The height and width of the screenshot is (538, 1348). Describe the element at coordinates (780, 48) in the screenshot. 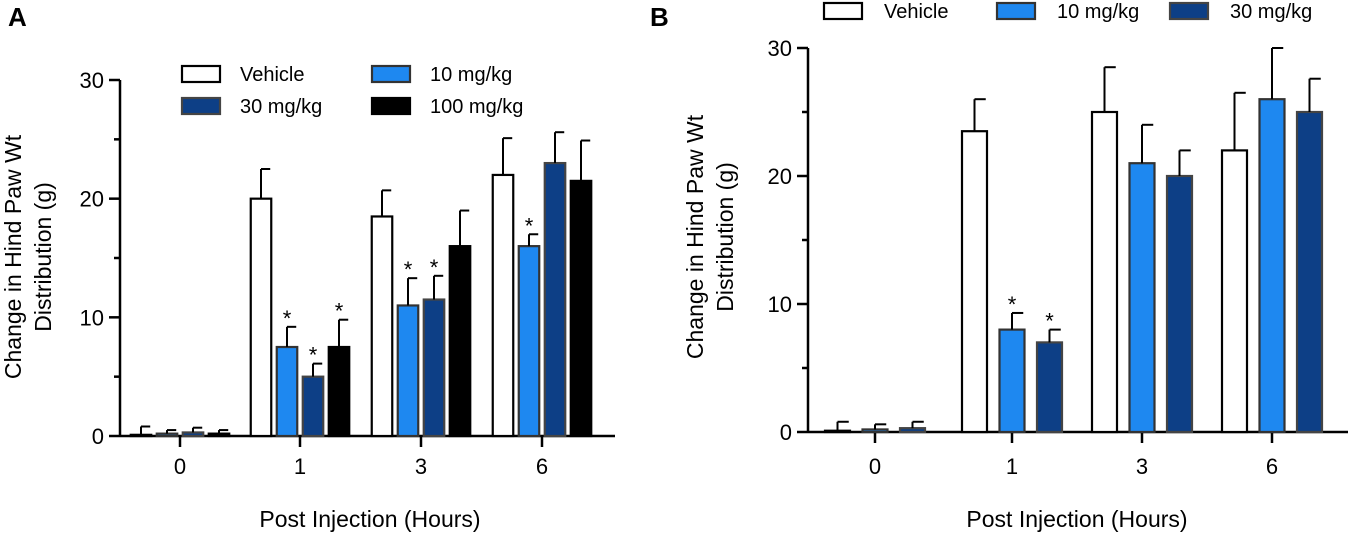

I see `panel-b-y-tick-label: 30` at that location.